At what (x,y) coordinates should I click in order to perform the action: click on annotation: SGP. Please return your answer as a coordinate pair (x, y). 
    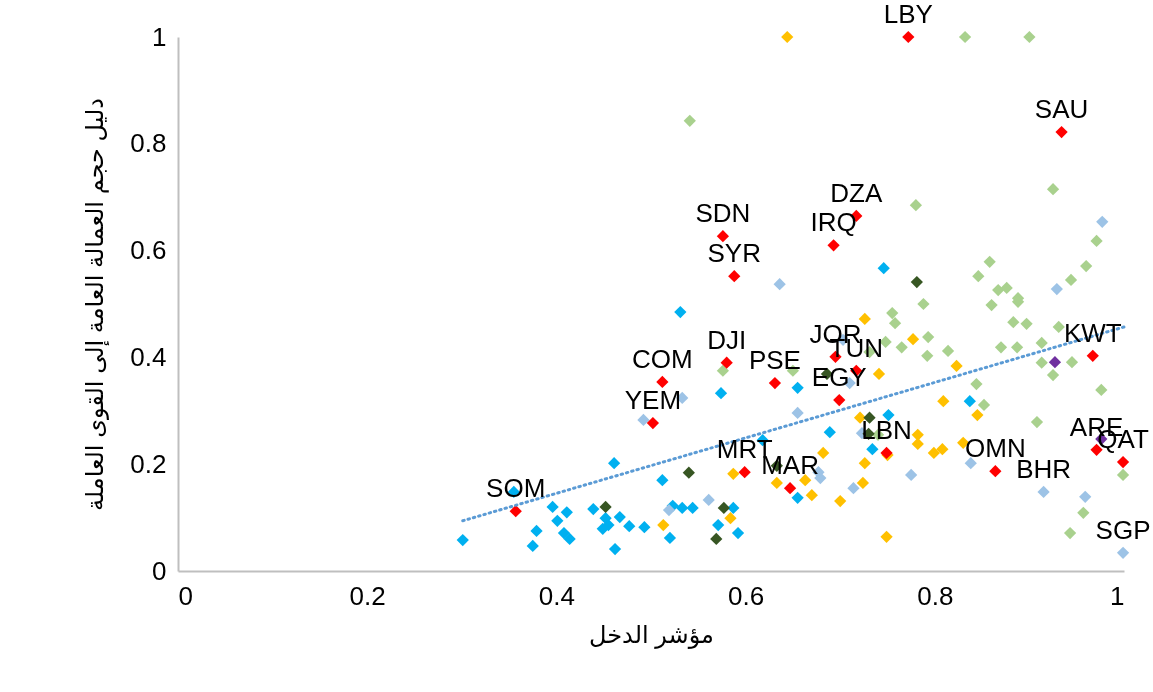
    Looking at the image, I should click on (1123, 529).